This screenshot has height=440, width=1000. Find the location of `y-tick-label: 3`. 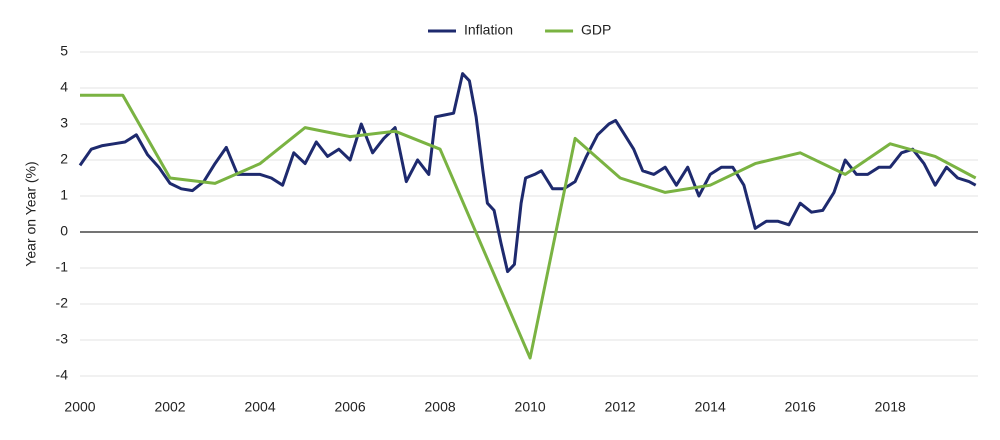

y-tick-label: 3 is located at coordinates (64, 123).